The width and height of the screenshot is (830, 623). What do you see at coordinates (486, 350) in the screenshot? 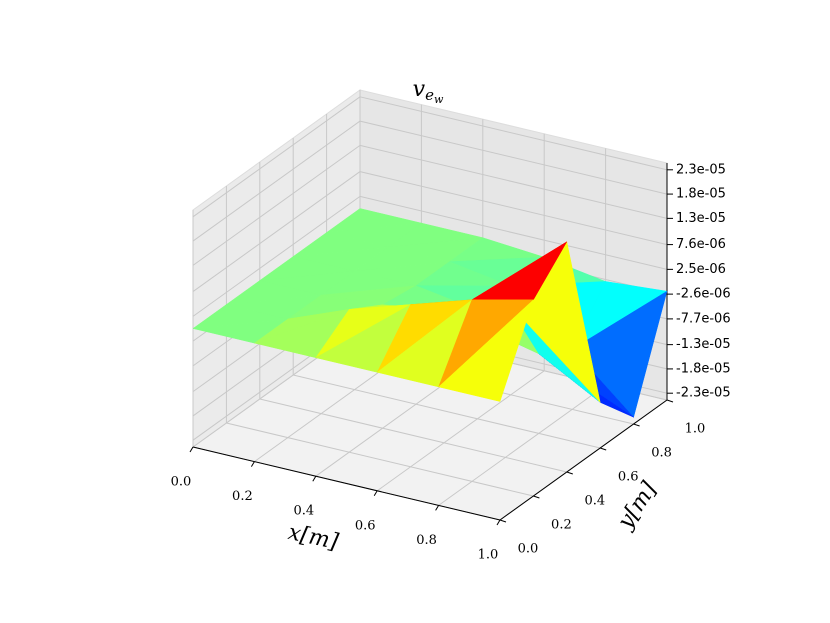
I see `surface-facet` at bounding box center [486, 350].